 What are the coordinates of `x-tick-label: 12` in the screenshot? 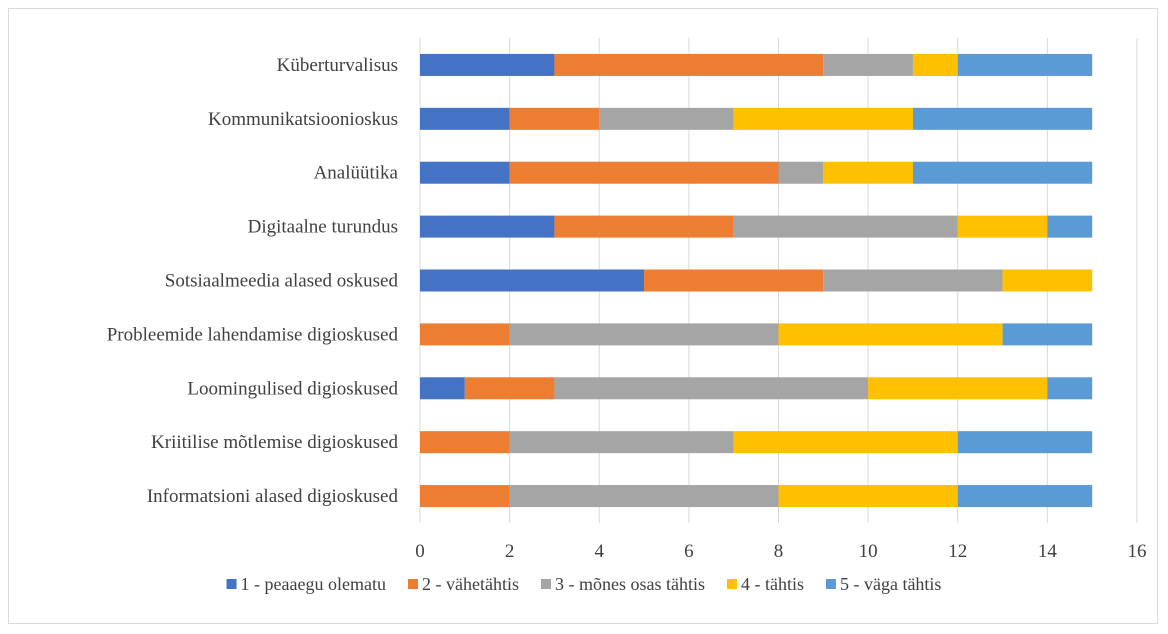 It's located at (957, 551).